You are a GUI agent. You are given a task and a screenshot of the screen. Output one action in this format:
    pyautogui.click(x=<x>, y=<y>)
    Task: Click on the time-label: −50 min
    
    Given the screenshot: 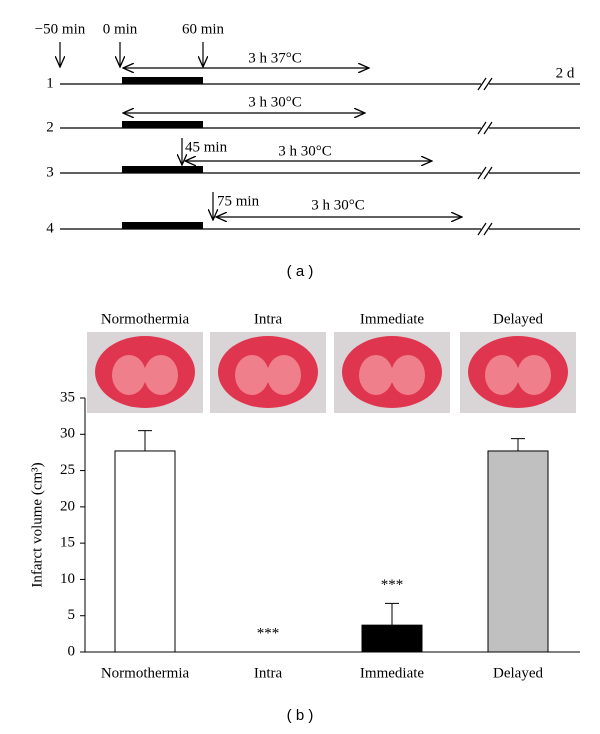 What is the action you would take?
    pyautogui.click(x=60, y=29)
    